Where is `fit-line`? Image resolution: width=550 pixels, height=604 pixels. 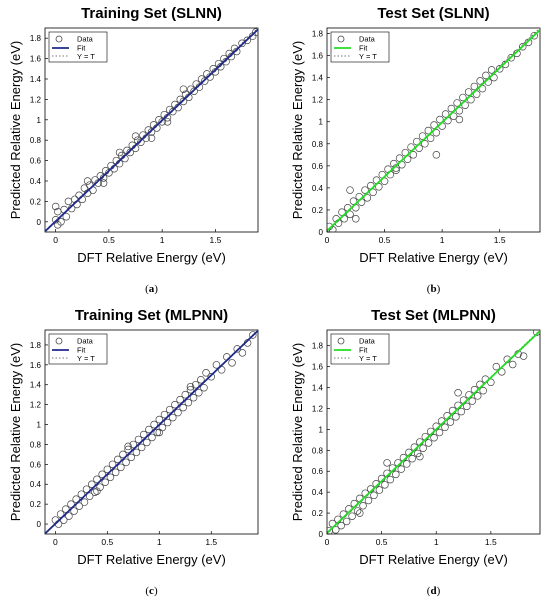
fit-line is located at coordinates (151, 432).